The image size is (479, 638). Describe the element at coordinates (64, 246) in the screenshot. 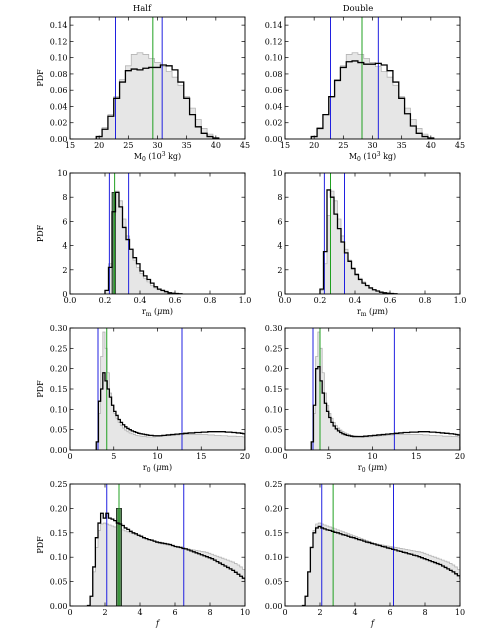

I see `y-tick-label: 4` at that location.